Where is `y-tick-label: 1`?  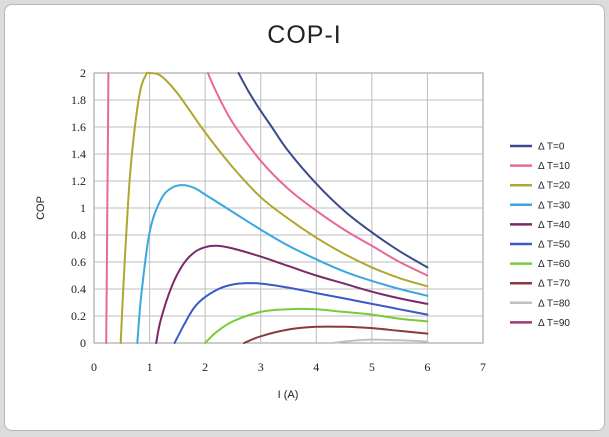 y-tick-label: 1 is located at coordinates (83, 208).